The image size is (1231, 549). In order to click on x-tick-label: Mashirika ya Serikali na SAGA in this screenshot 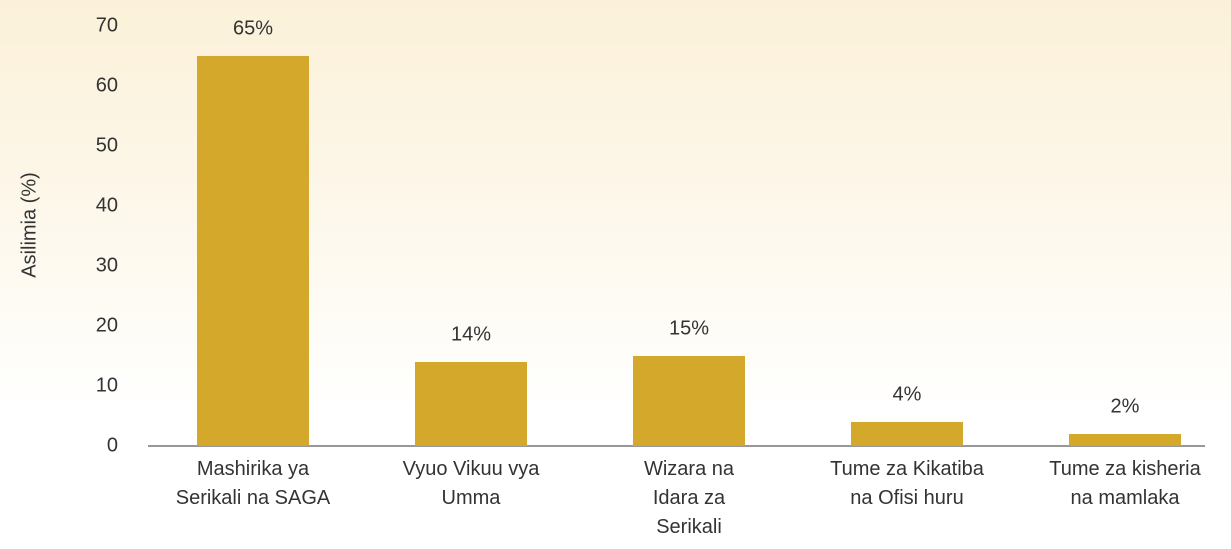, I will do `click(253, 483)`.